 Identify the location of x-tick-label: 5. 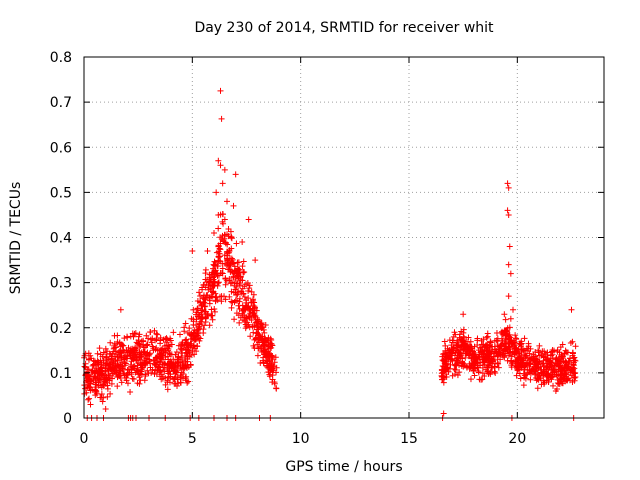
(192, 439).